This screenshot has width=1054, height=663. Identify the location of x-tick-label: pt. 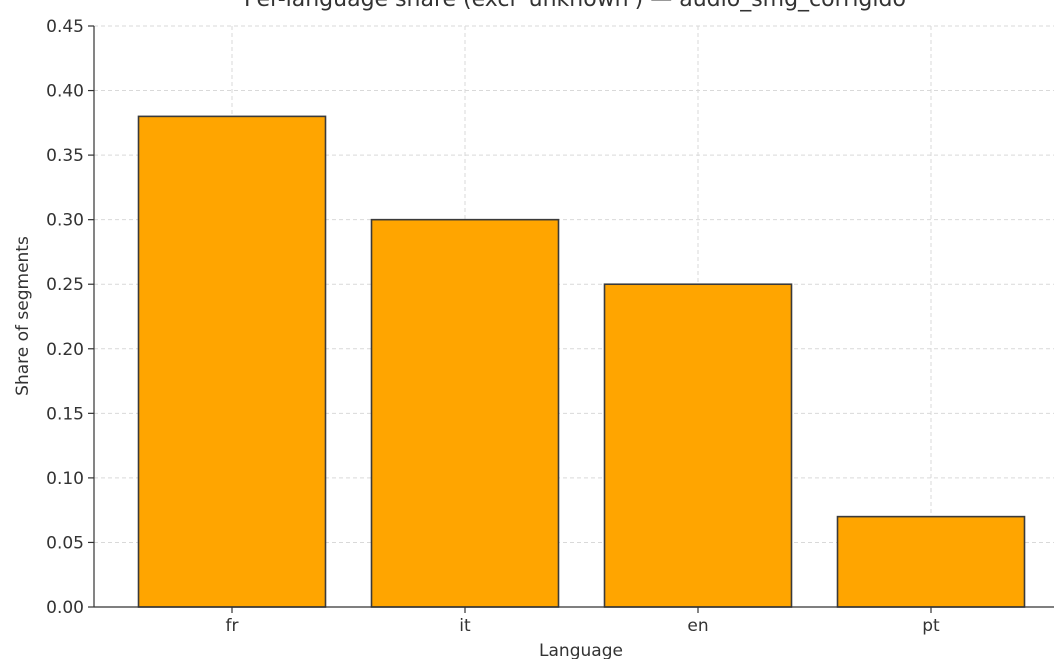
(931, 626).